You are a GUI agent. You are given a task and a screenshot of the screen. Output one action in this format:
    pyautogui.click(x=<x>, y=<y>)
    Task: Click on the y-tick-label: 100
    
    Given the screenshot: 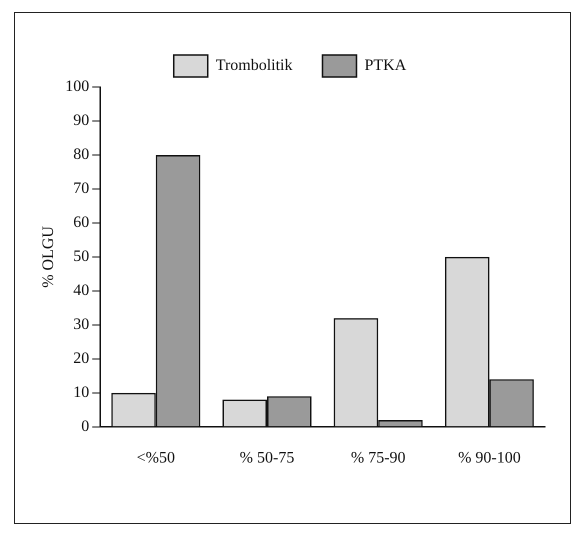 What is the action you would take?
    pyautogui.click(x=77, y=87)
    